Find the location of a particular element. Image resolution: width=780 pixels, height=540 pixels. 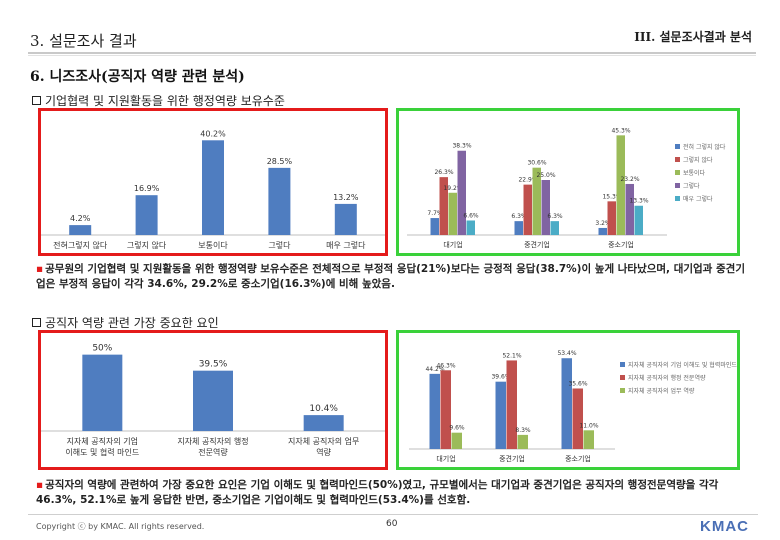

data-label: 38.3% is located at coordinates (461, 146).